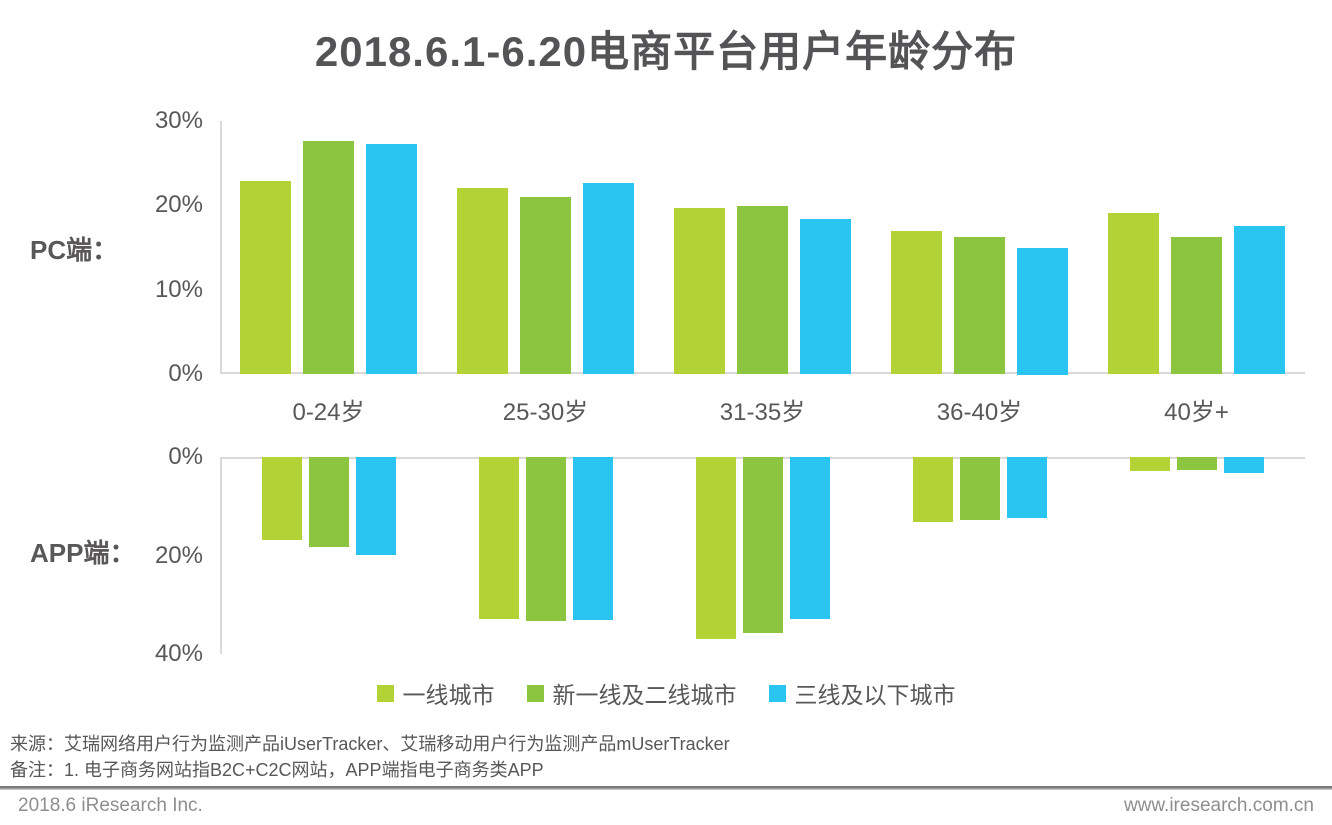 This screenshot has width=1332, height=825. What do you see at coordinates (178, 204) in the screenshot?
I see `pc-ytick-label: 20%` at bounding box center [178, 204].